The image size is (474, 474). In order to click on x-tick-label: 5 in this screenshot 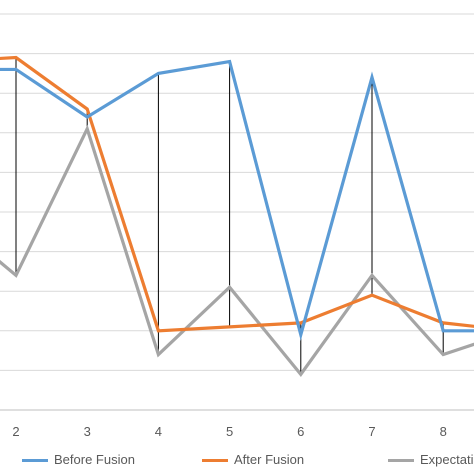, I will do `click(229, 431)`.